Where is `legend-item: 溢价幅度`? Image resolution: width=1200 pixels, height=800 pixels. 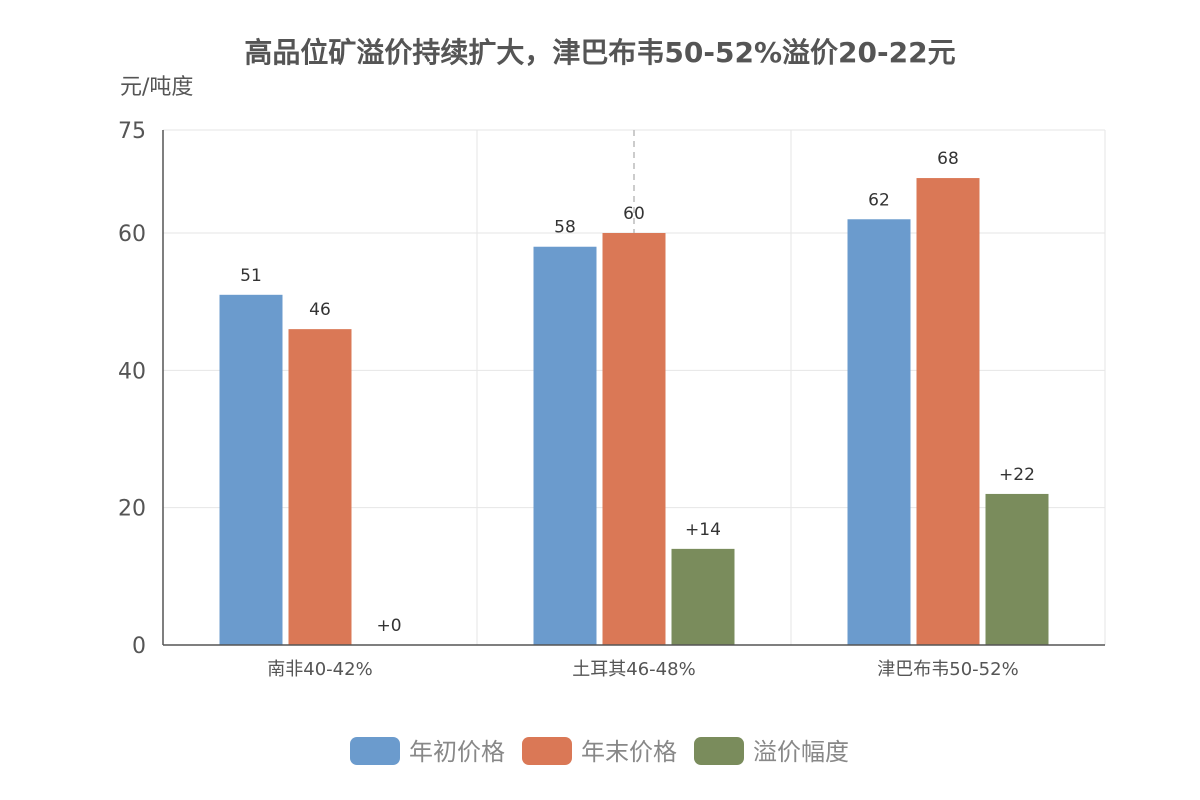 legend-item: 溢价幅度 is located at coordinates (771, 751).